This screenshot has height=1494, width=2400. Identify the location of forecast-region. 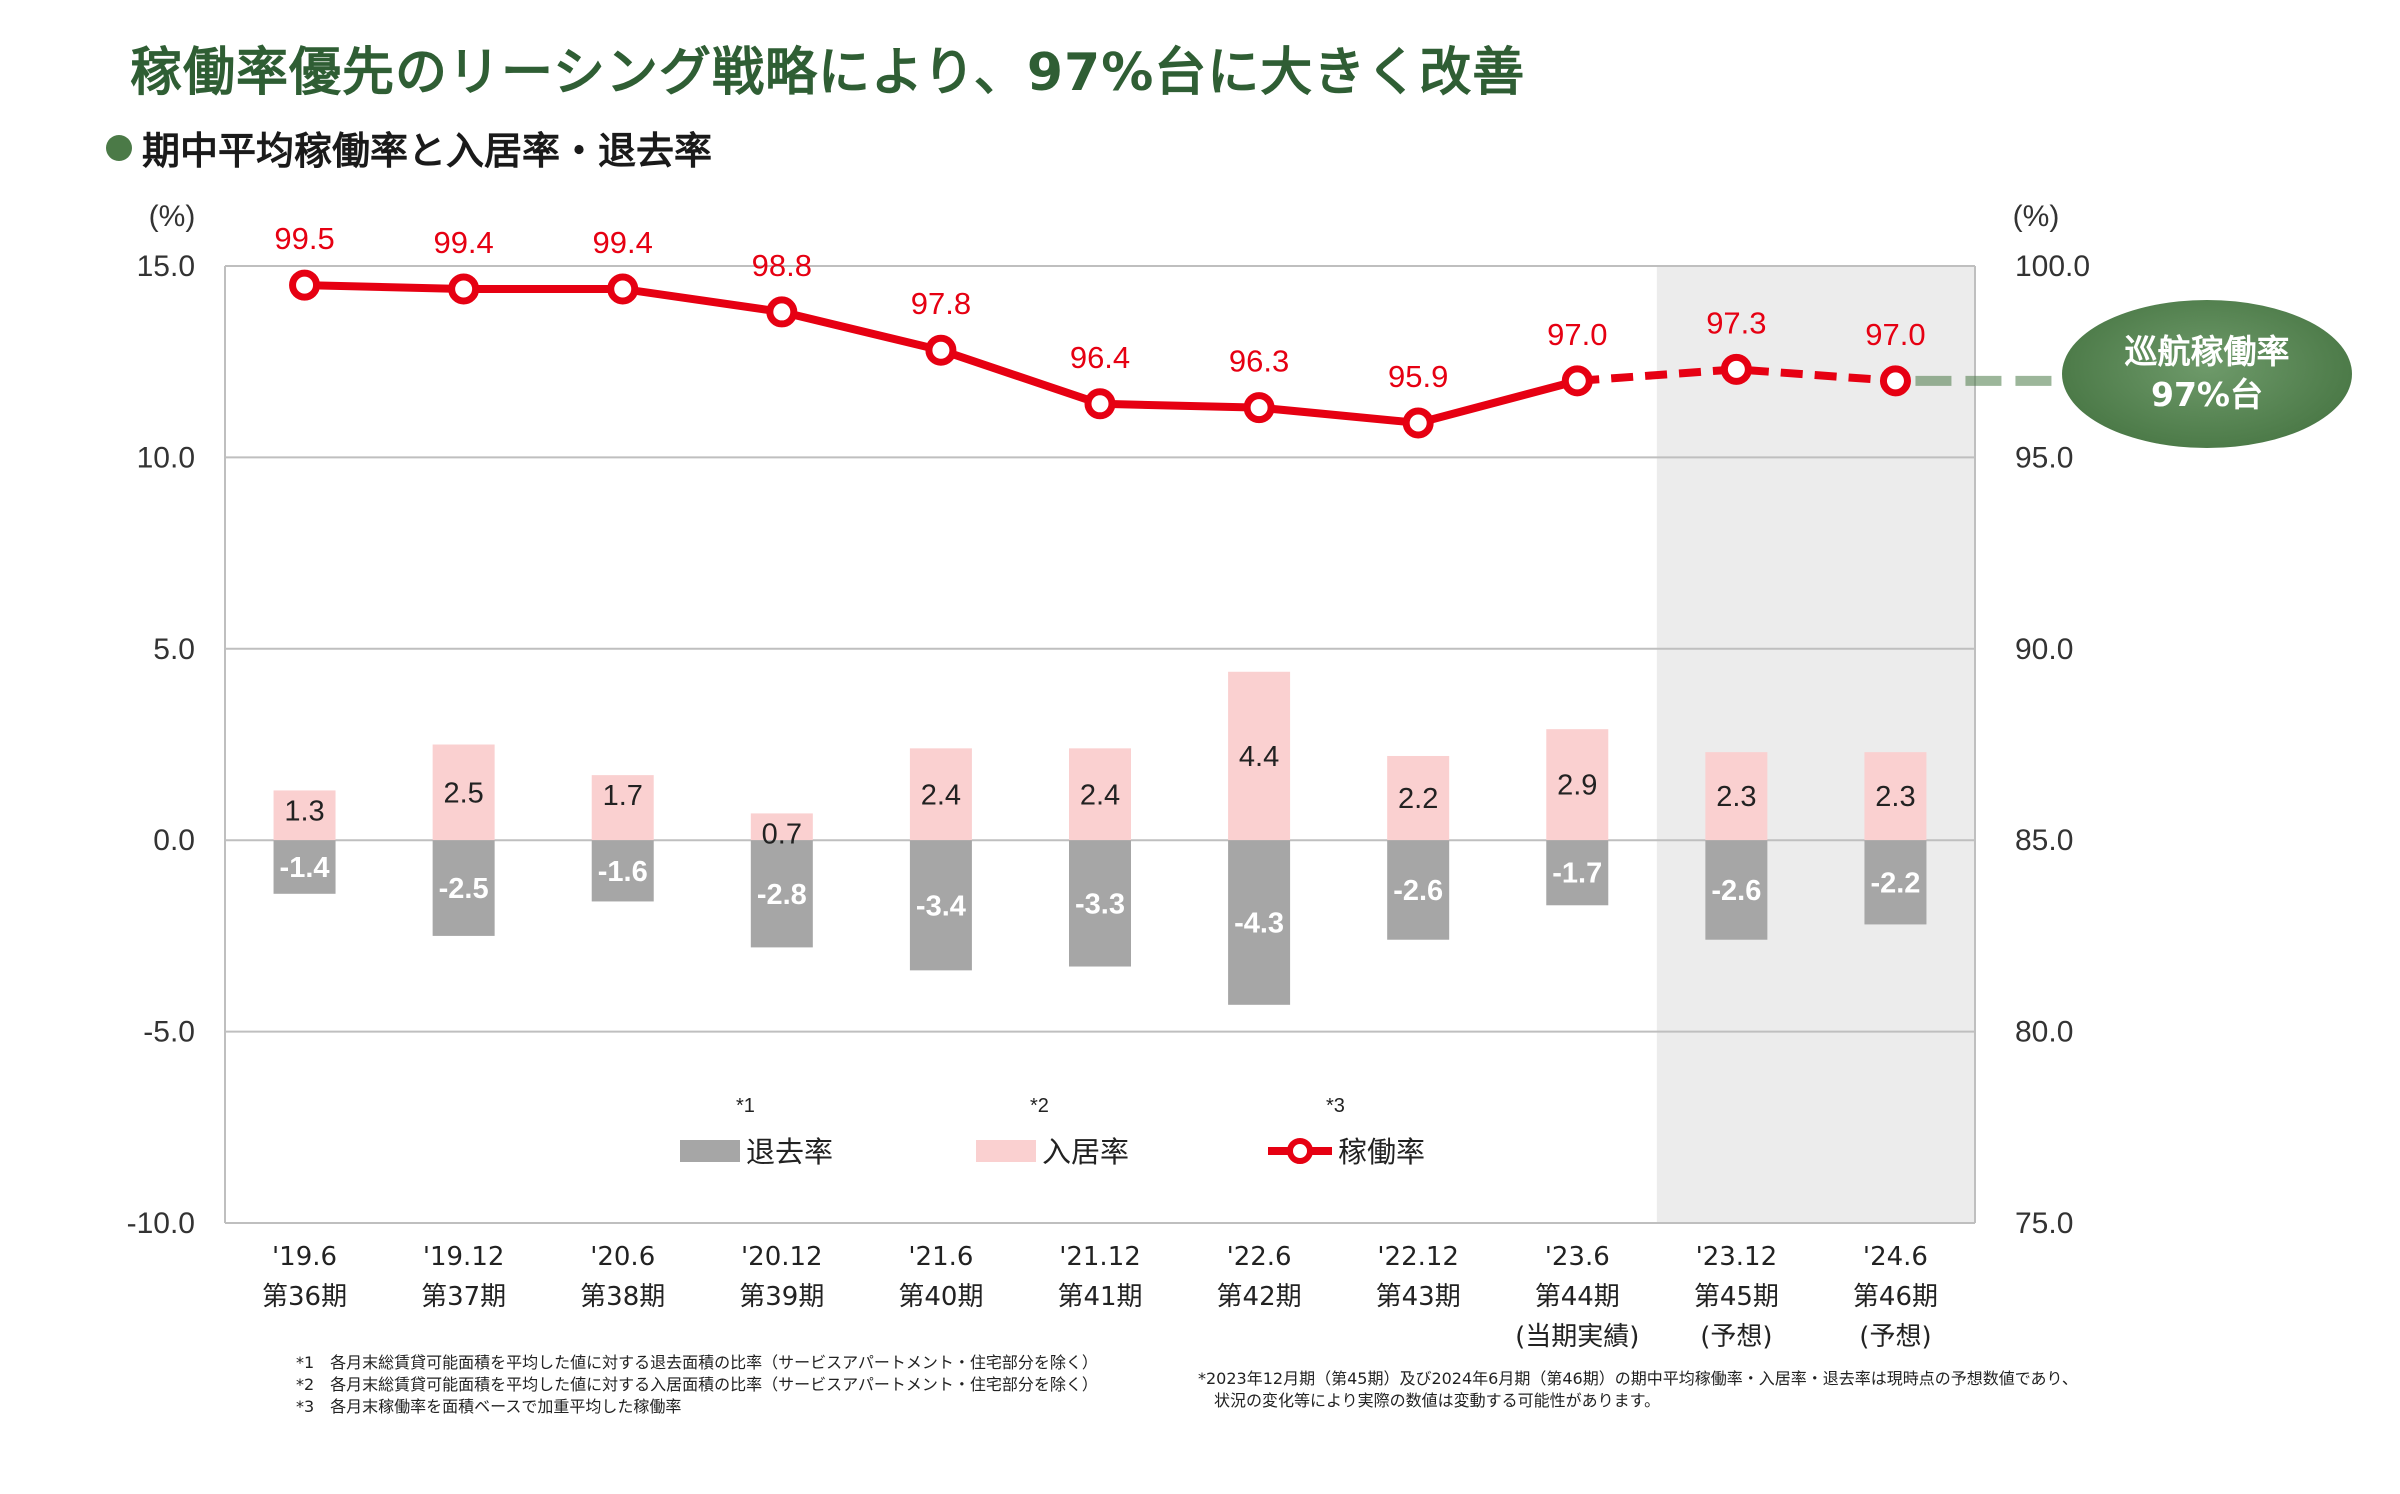
(1815, 744).